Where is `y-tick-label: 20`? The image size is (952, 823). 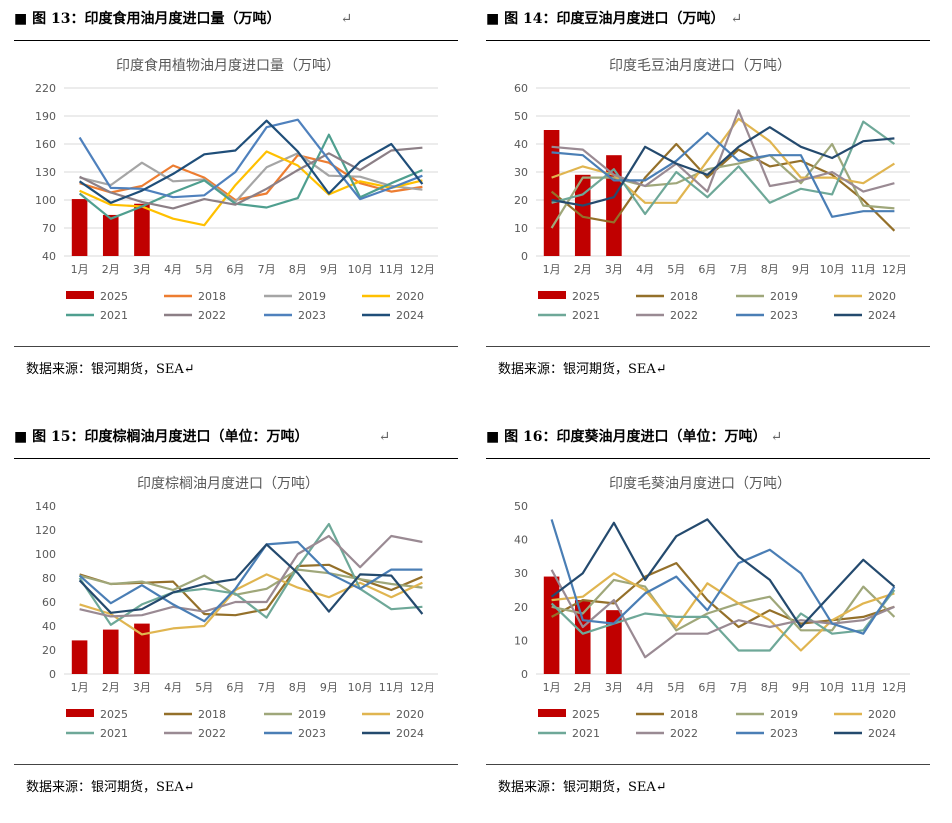
y-tick-label: 20 is located at coordinates (521, 200).